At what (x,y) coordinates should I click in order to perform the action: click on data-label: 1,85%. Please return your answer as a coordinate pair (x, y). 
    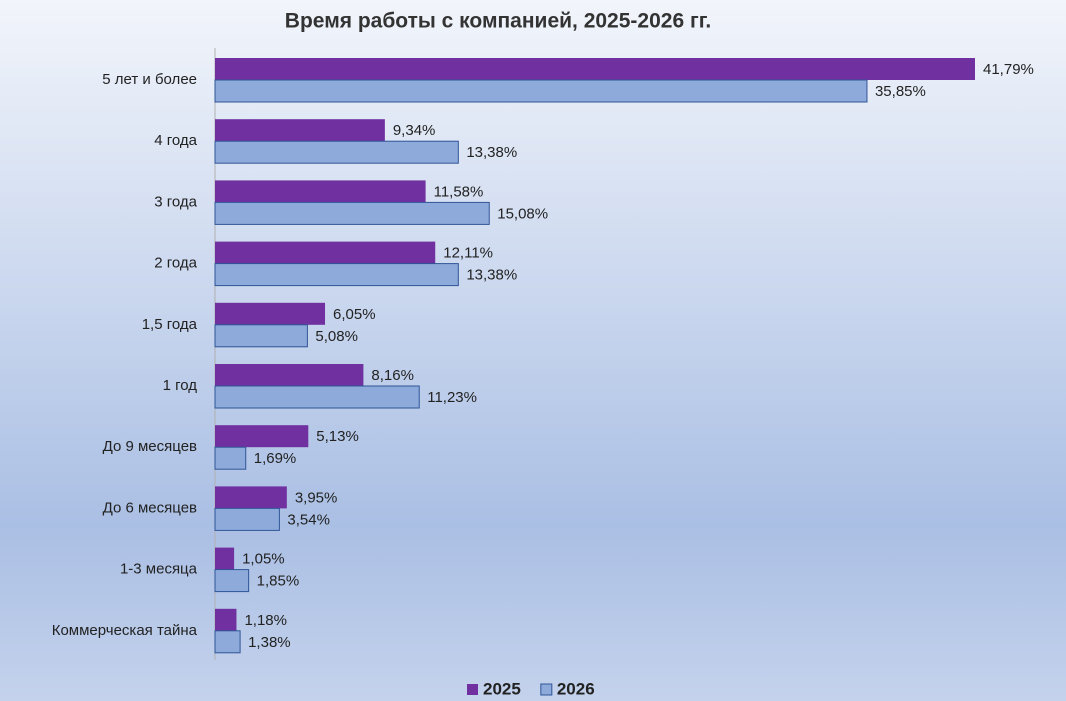
    Looking at the image, I should click on (278, 581).